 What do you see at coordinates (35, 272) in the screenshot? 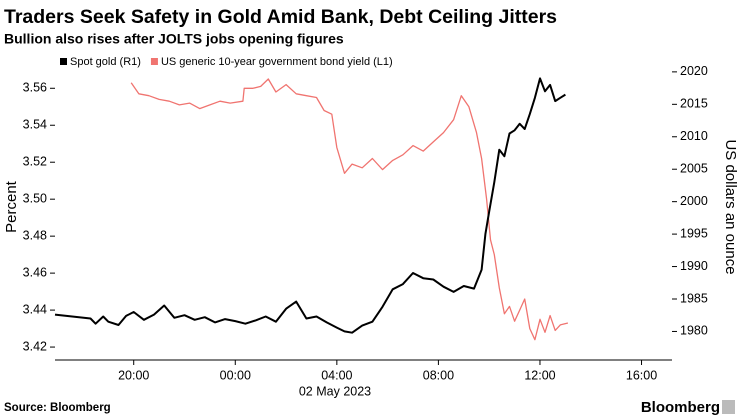
I see `y-tick-label: 3.46` at bounding box center [35, 272].